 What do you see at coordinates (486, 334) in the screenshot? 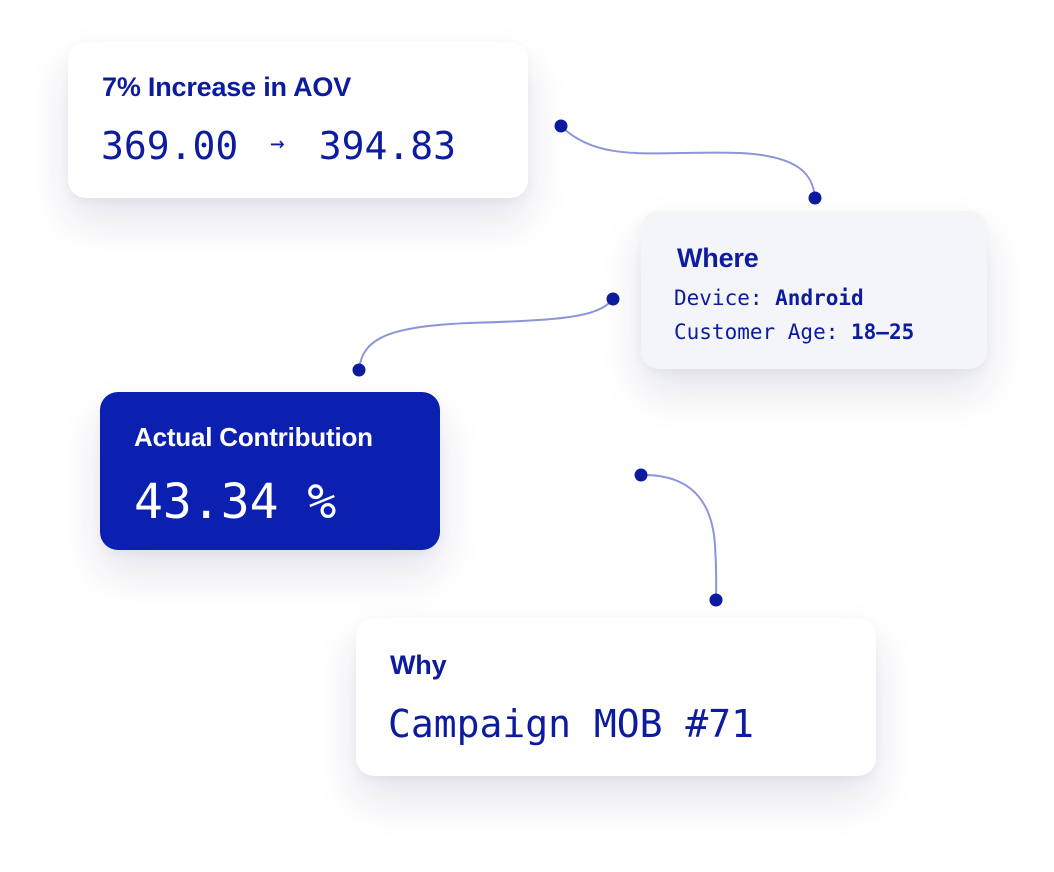
I see `connector-where-contribution` at bounding box center [486, 334].